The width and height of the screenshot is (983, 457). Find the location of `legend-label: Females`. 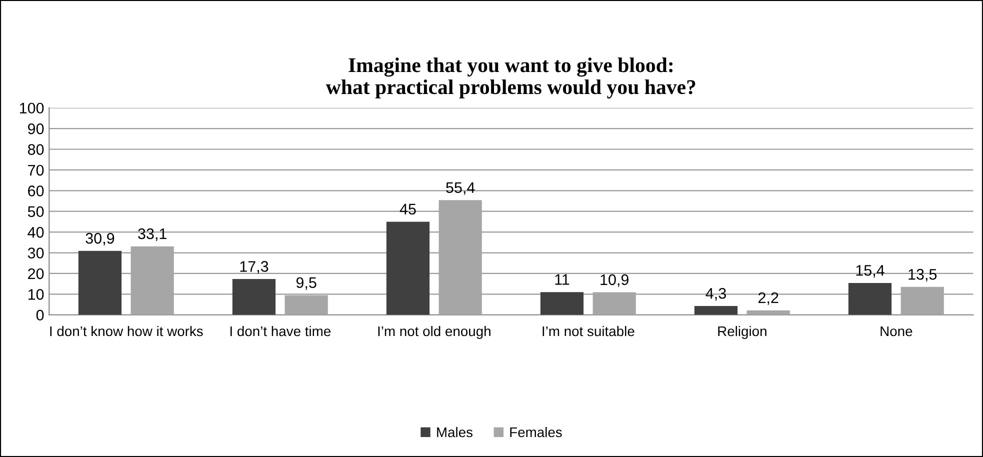

legend-label: Females is located at coordinates (536, 432).